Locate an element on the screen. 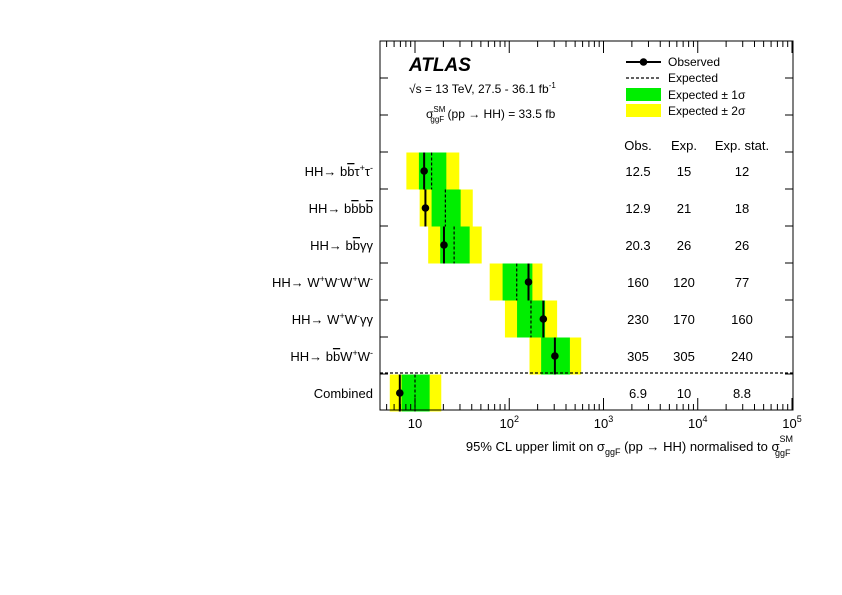 This screenshot has height=595, width=842. x-tick-label: 10⁵ is located at coordinates (791, 422).